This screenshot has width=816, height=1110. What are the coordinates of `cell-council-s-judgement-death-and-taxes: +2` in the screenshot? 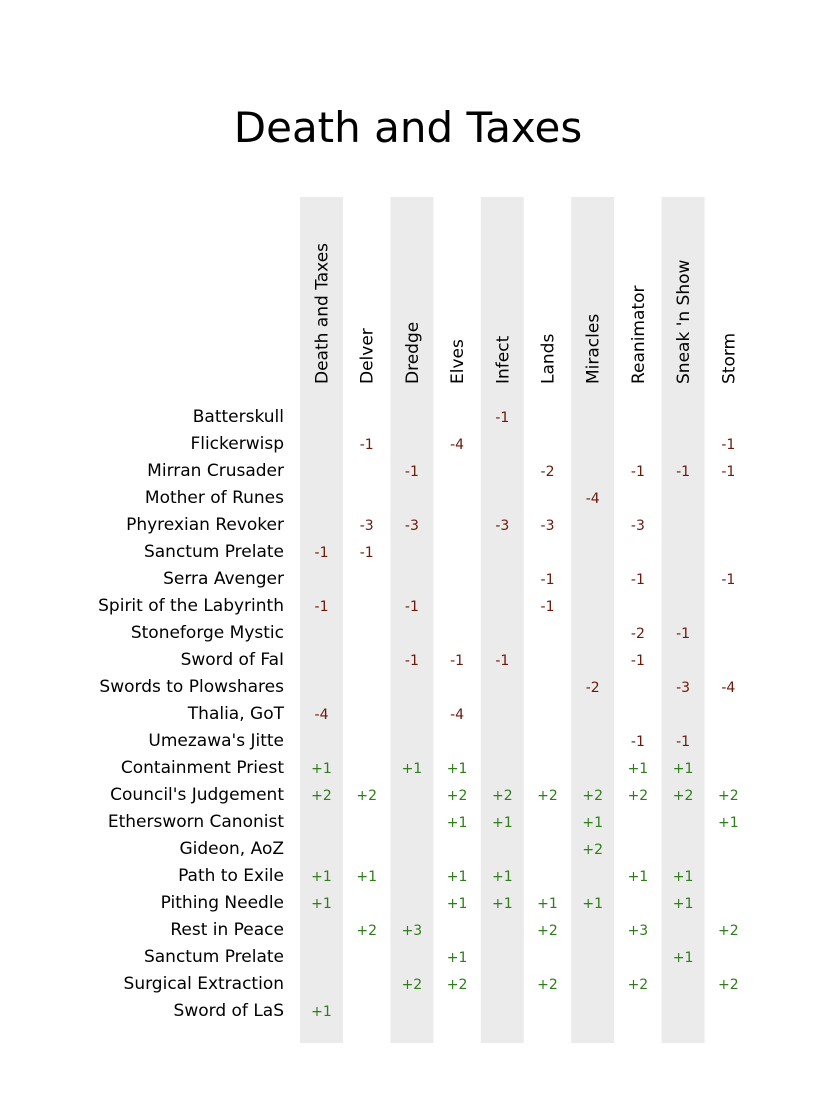 It's located at (321, 796).